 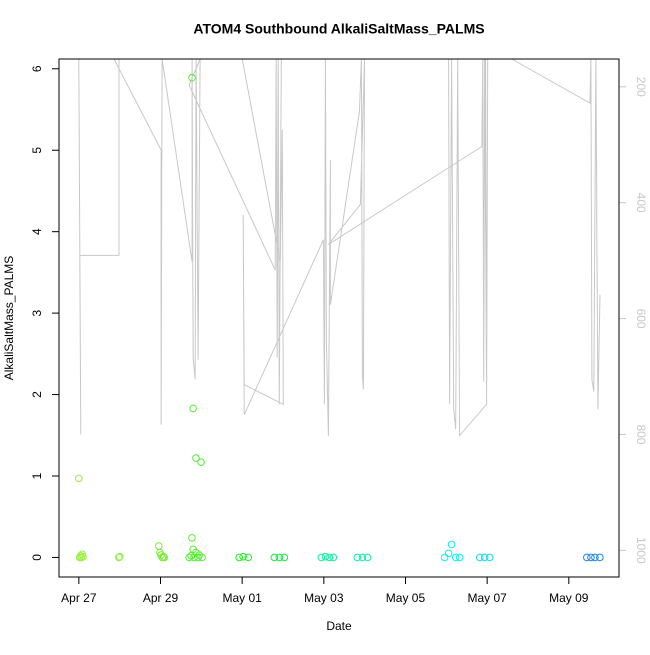 What do you see at coordinates (37, 68) in the screenshot?
I see `y-tick-label: 6` at bounding box center [37, 68].